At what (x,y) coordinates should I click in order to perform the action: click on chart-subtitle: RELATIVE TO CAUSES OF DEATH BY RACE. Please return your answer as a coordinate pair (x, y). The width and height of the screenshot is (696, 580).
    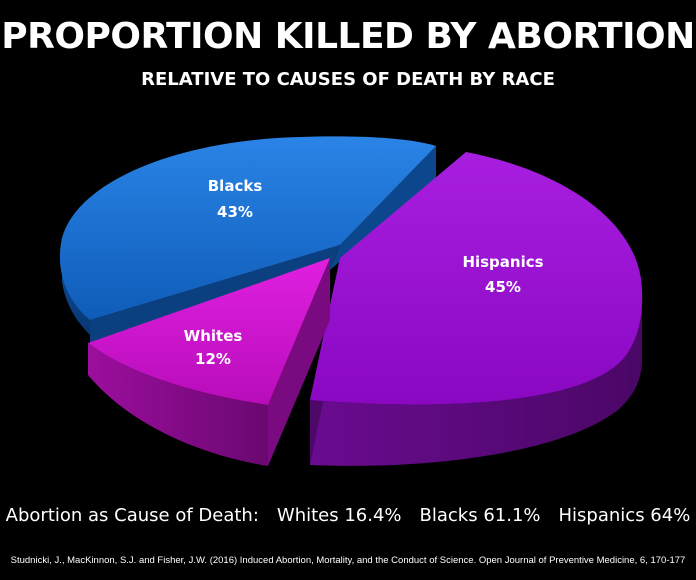
    Looking at the image, I should click on (348, 79).